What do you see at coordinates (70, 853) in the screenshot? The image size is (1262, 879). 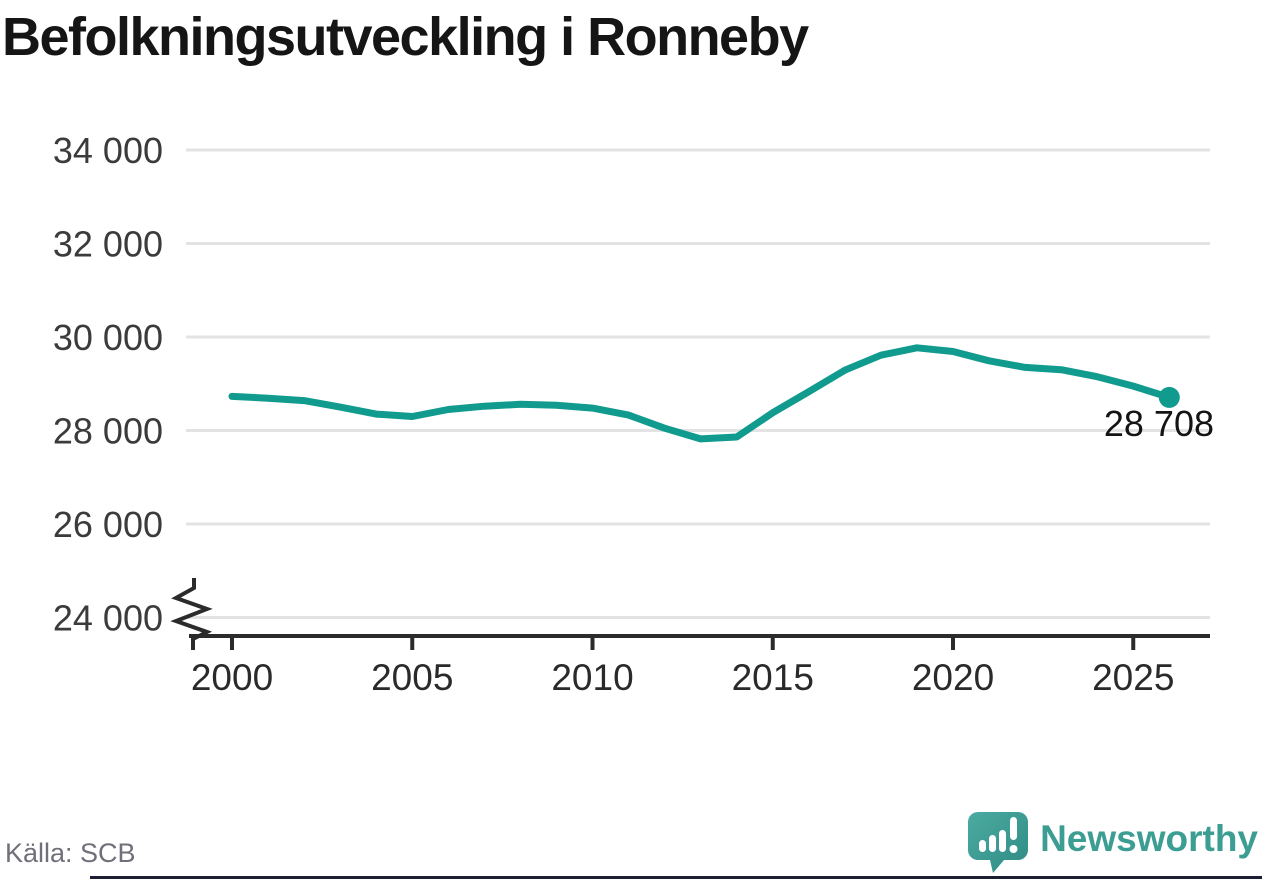 I see `source-note: Källa: SCB` at bounding box center [70, 853].